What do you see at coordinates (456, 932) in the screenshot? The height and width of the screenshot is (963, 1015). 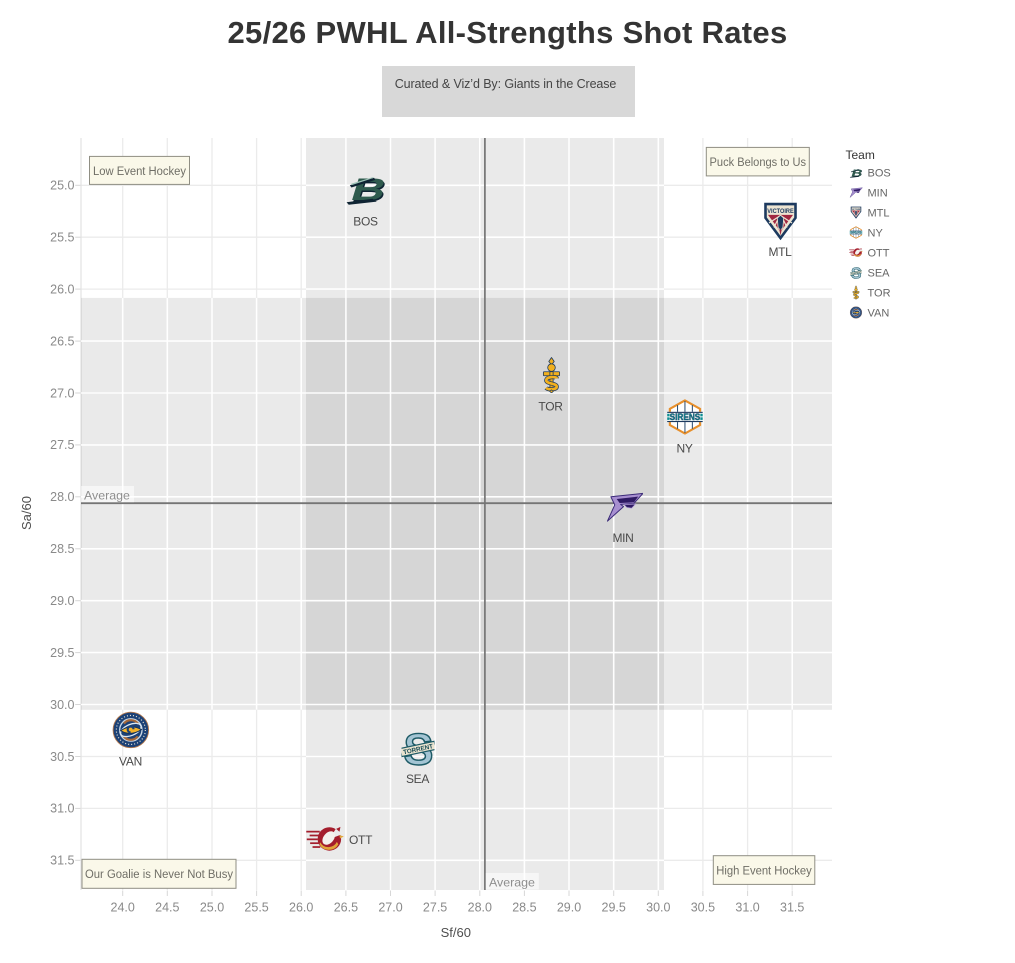 I see `svg-text: Sf/60` at bounding box center [456, 932].